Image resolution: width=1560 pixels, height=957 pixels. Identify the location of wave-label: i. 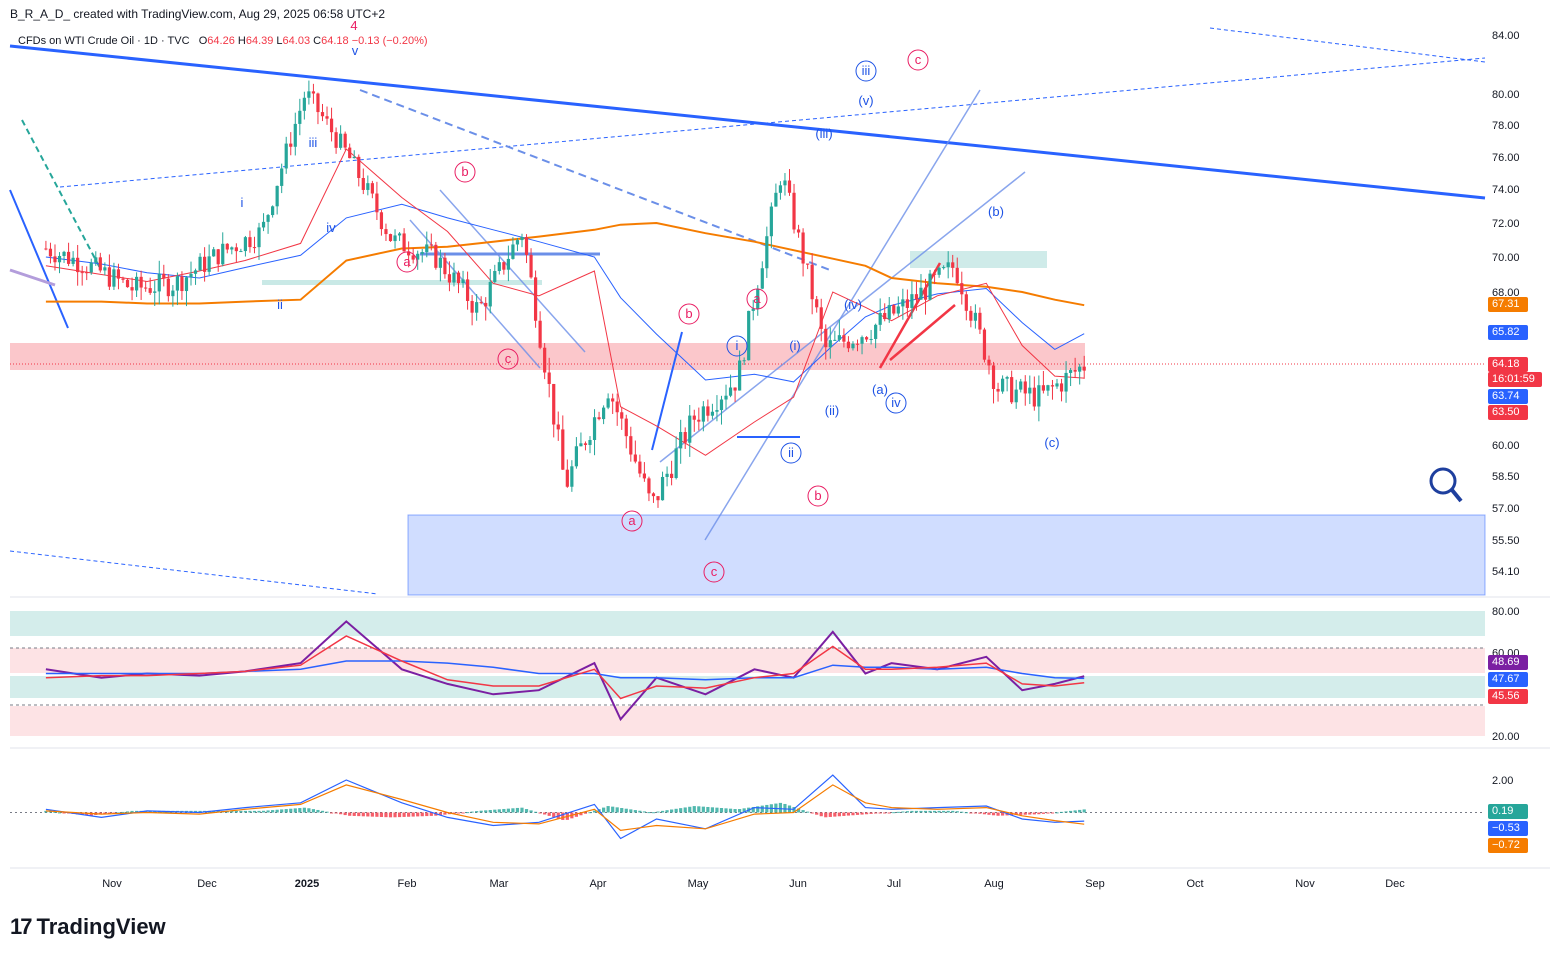
(242, 202).